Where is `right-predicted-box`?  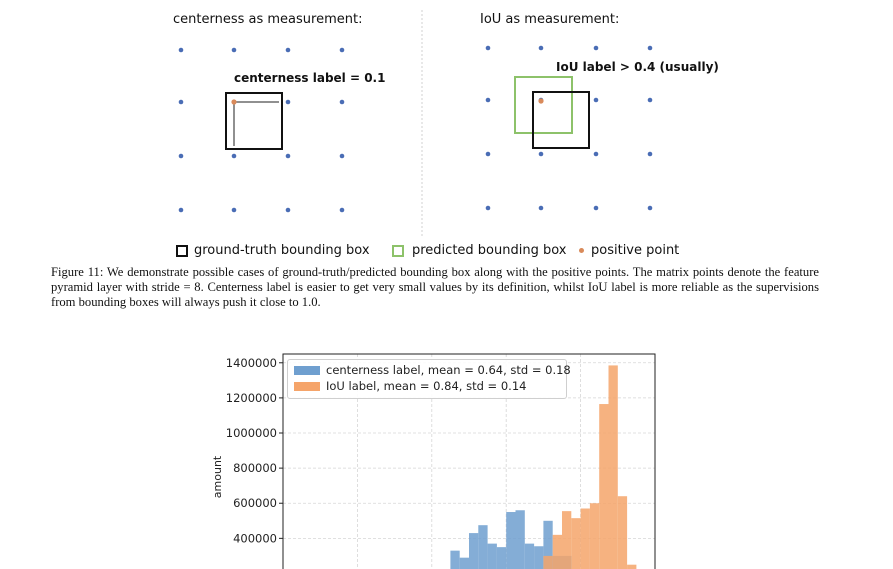
right-predicted-box is located at coordinates (543, 105).